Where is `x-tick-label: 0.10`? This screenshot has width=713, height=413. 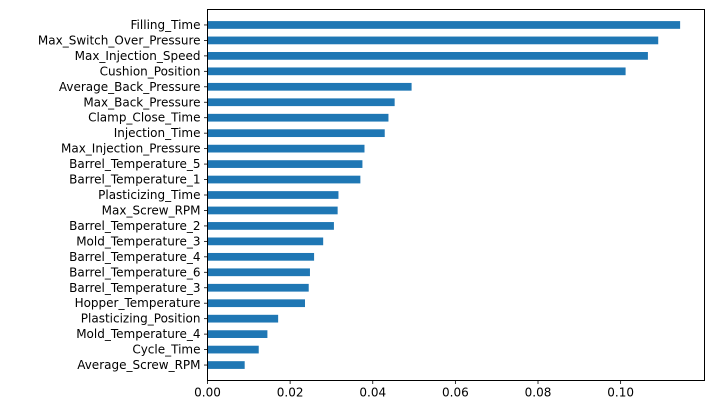
x-tick-label: 0.10 is located at coordinates (620, 393).